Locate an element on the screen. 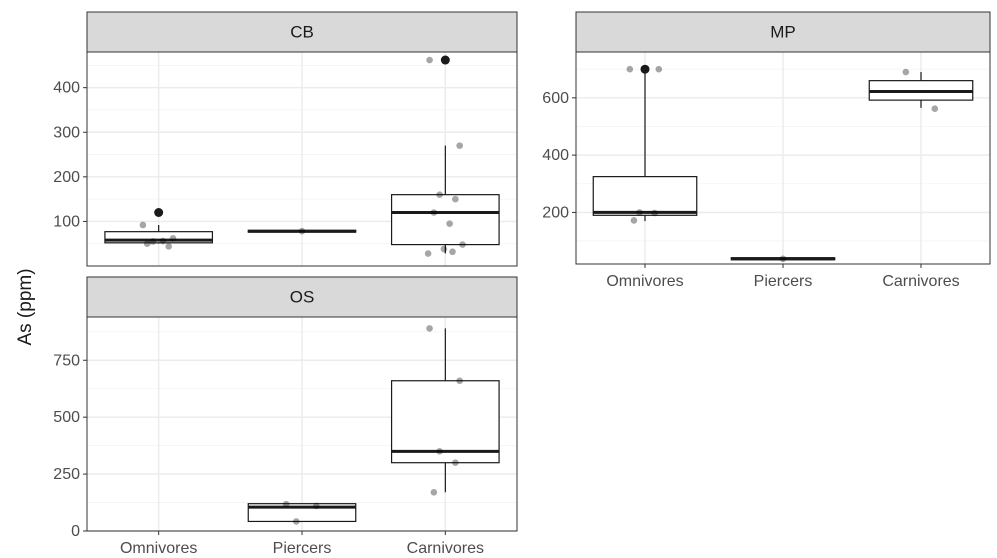 The width and height of the screenshot is (997, 558). y-tick-label: 250 is located at coordinates (66, 474).